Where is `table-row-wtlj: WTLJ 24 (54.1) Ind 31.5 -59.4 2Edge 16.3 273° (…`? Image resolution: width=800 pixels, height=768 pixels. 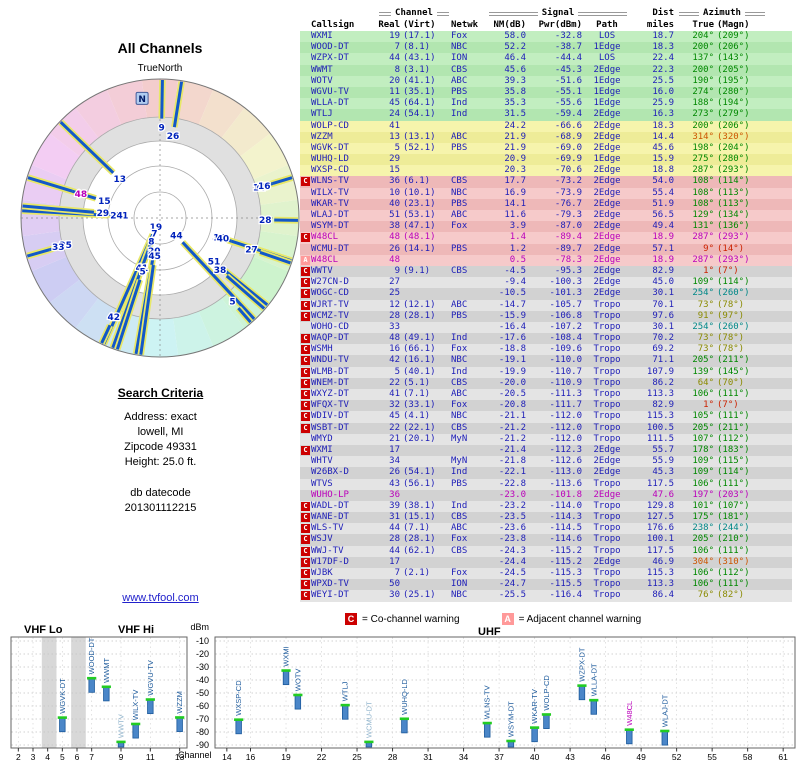
table-row-wtlj: WTLJ 24 (54.1) Ind 31.5 -59.4 2Edge 16.3 273° (… is located at coordinates (546, 115).